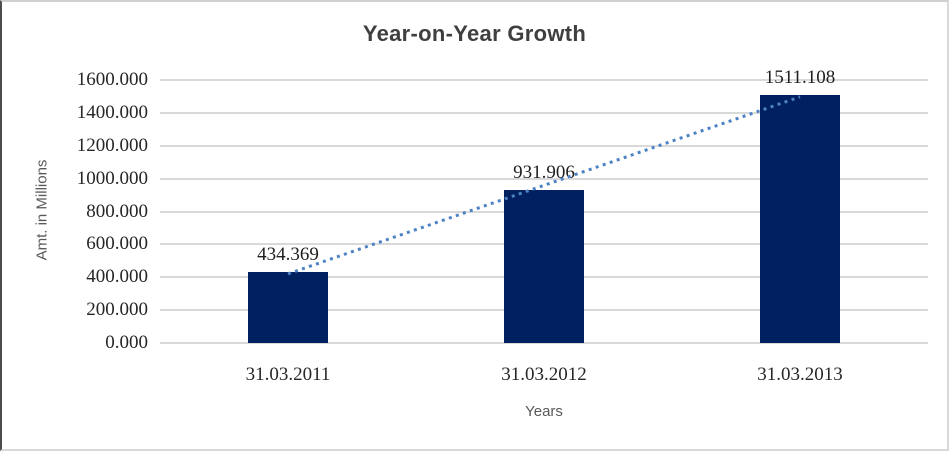 This screenshot has height=451, width=949. I want to click on data-label: 434.369, so click(288, 254).